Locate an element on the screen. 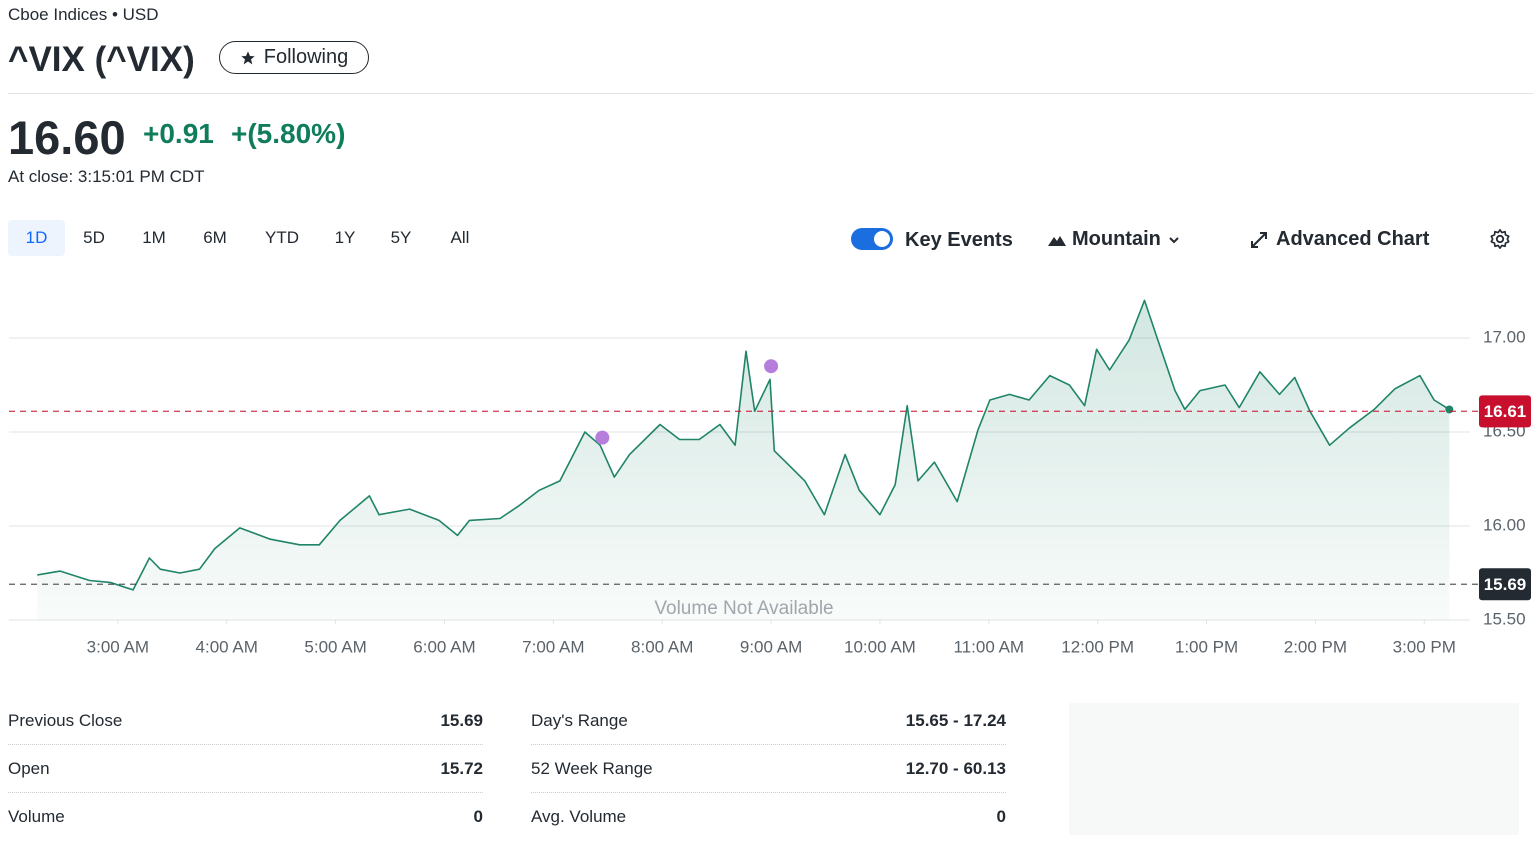  x-tick-label: 9:00 AM is located at coordinates (771, 646).